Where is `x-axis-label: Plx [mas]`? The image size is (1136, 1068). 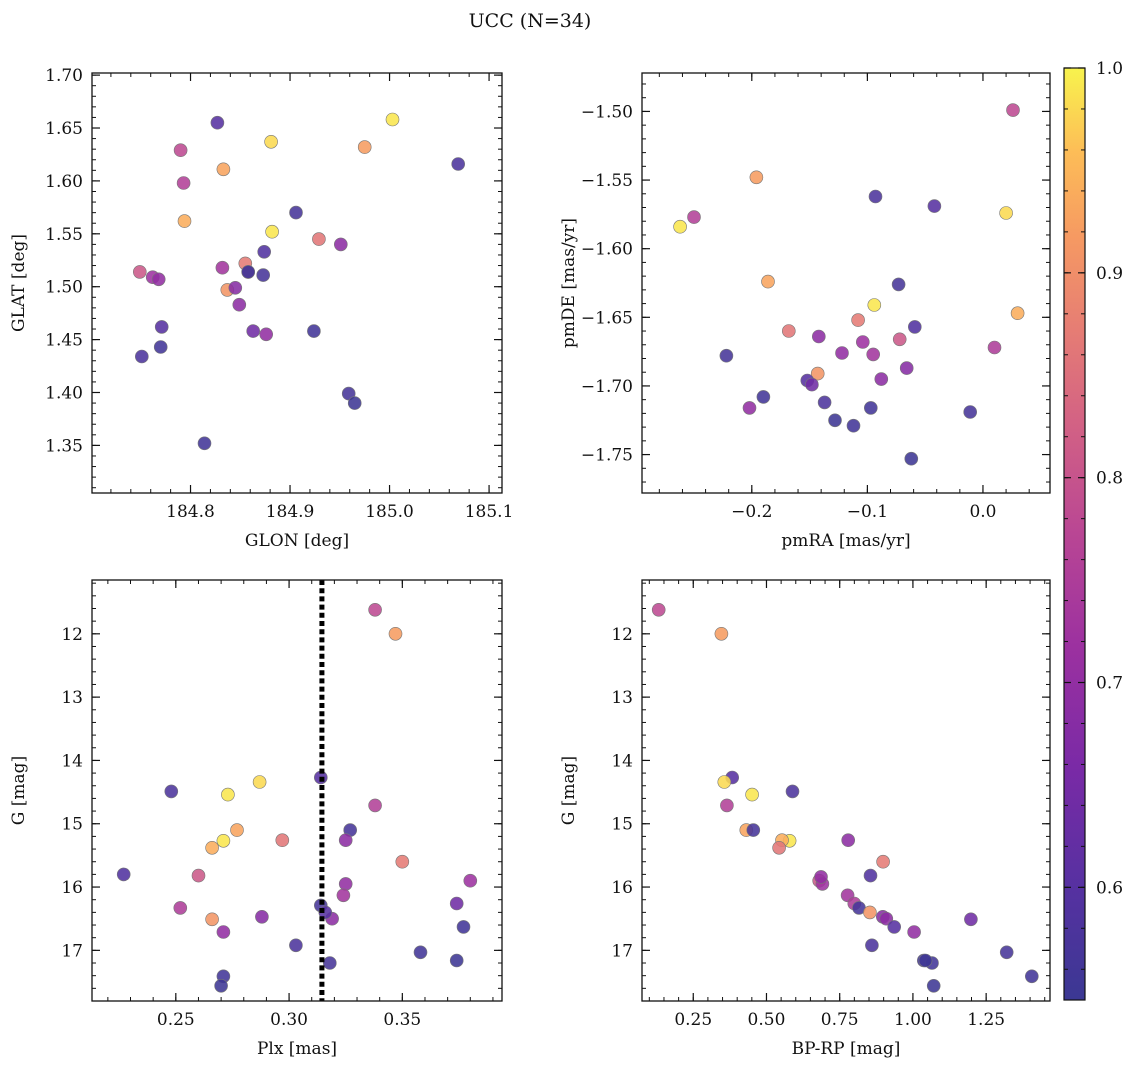
x-axis-label: Plx [mas] is located at coordinates (297, 1049).